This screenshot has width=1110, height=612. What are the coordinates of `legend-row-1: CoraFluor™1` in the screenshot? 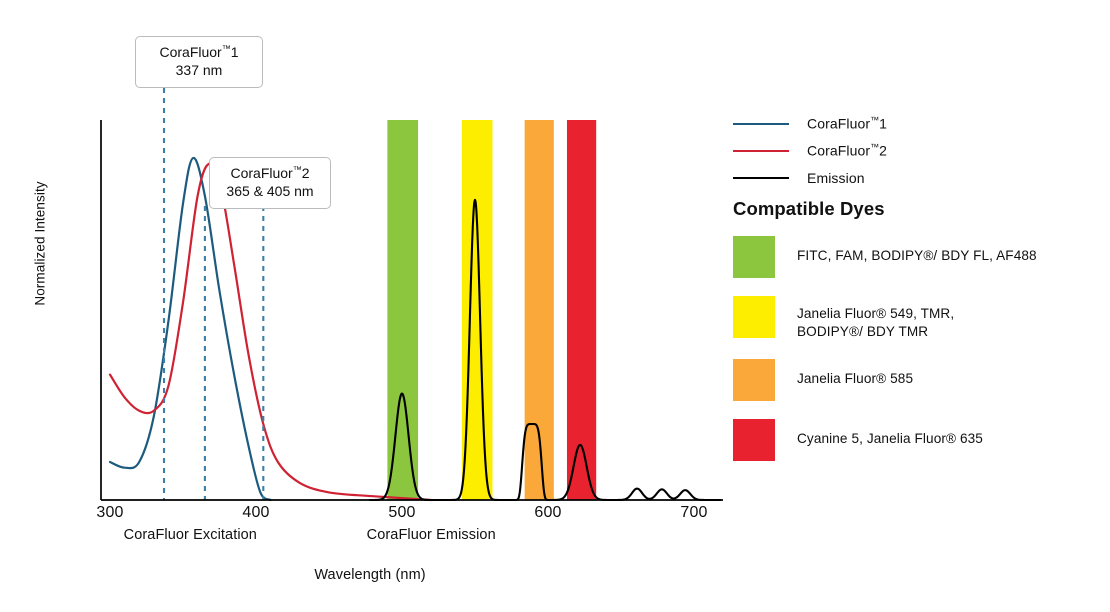 It's located at (913, 123).